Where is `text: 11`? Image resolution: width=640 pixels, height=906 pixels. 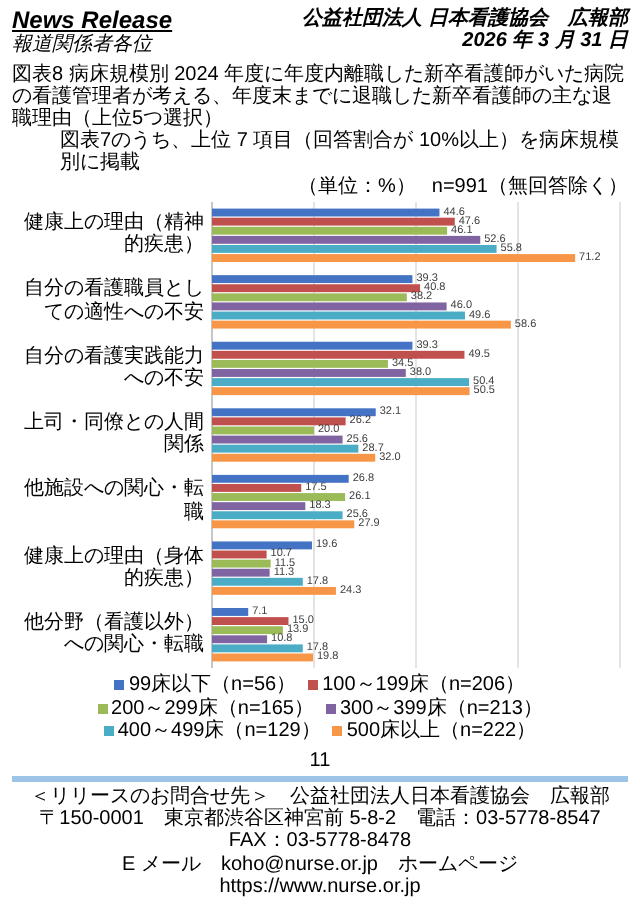
text: 11 is located at coordinates (320, 761).